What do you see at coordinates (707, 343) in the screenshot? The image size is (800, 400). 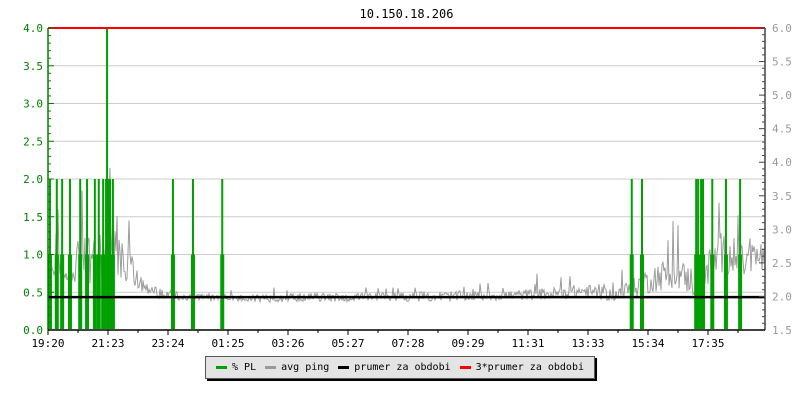 I see `svg-text: 17:35` at bounding box center [707, 343].